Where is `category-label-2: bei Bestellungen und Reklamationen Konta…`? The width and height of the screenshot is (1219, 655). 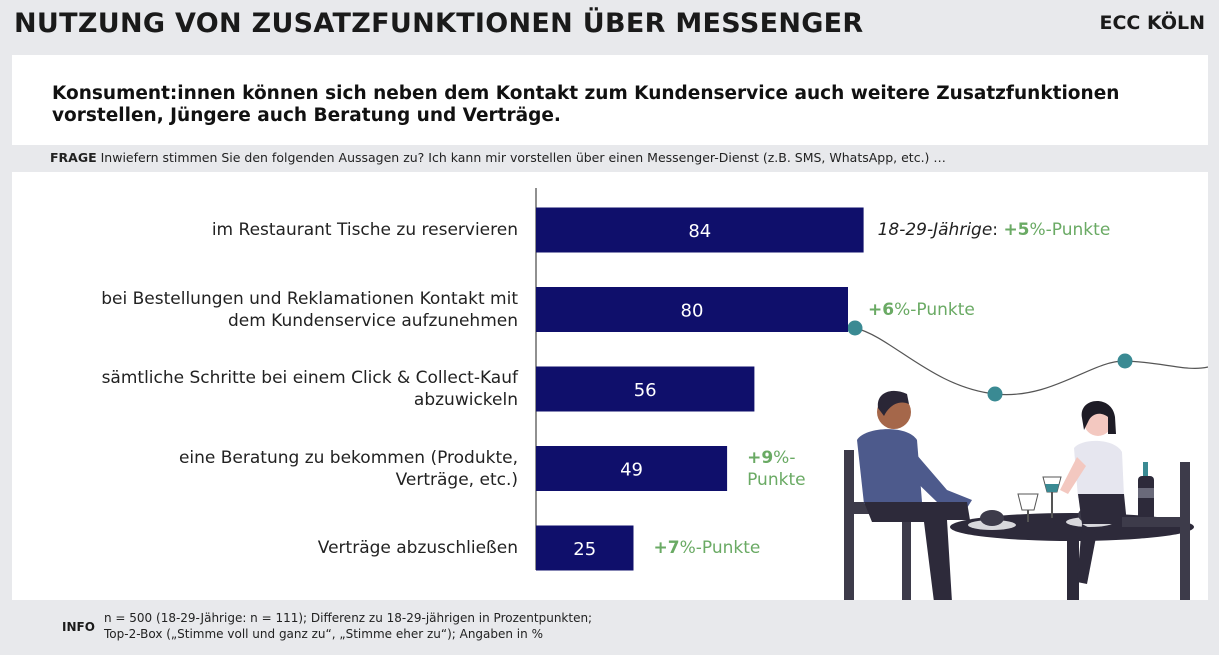
category-label-2: bei Bestellungen und Reklamationen Konta… is located at coordinates (278, 310).